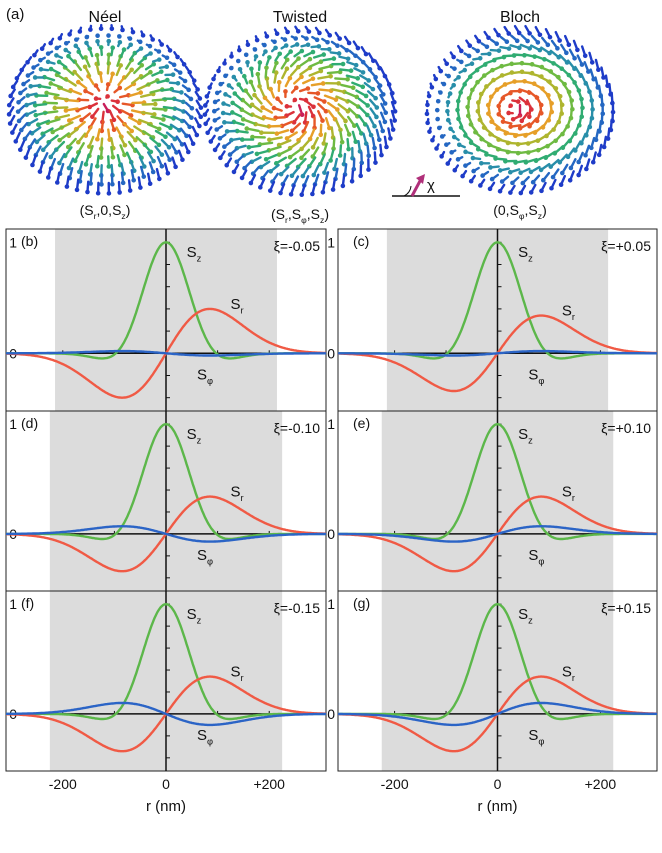 Image resolution: width=662 pixels, height=853 pixels. I want to click on texture-title-twisted: Twisted, so click(300, 17).